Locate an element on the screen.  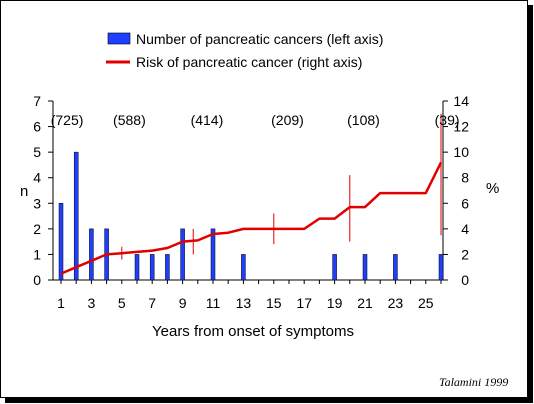
y-right-tick-label: 10 is located at coordinates (461, 152).